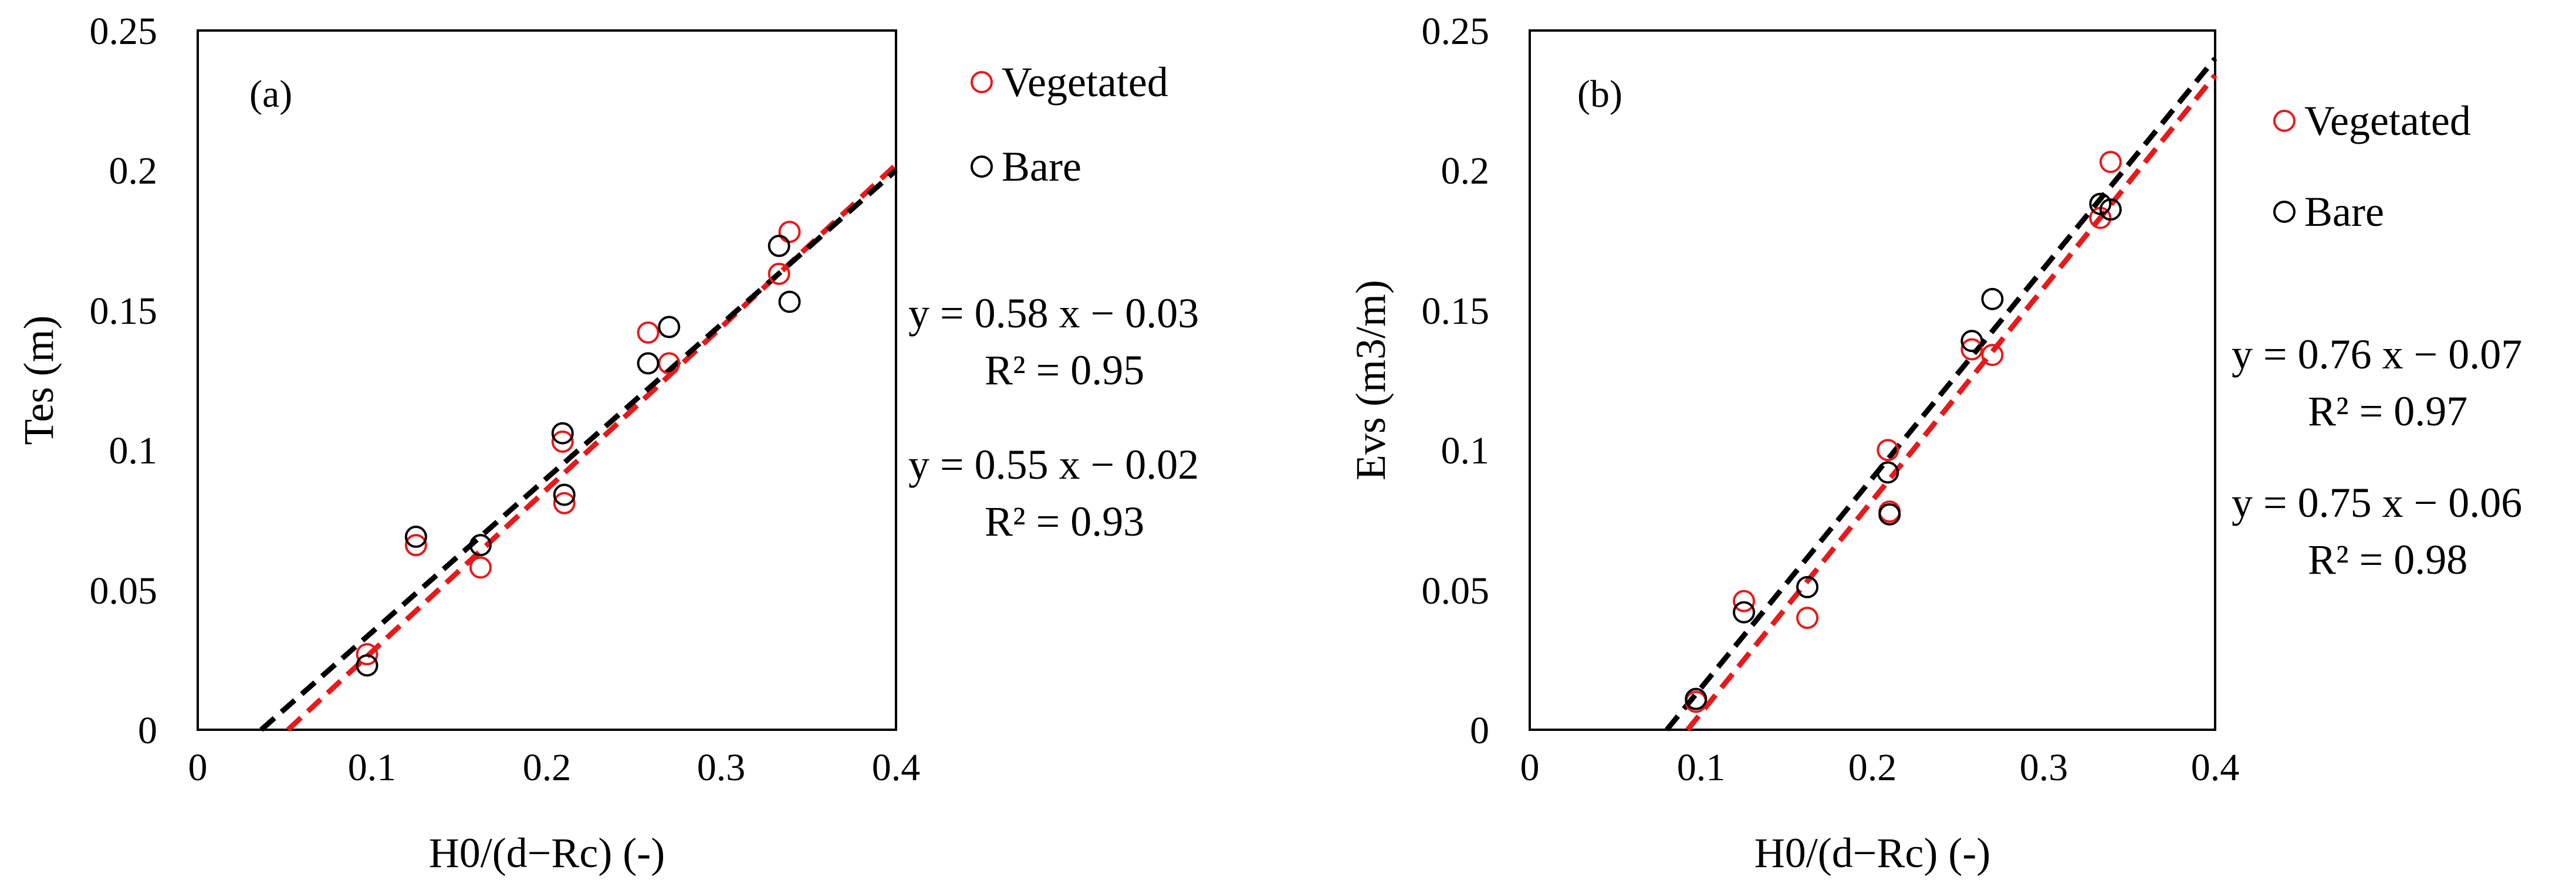  I want to click on y-tick-b-5: 0.25, so click(1456, 31).